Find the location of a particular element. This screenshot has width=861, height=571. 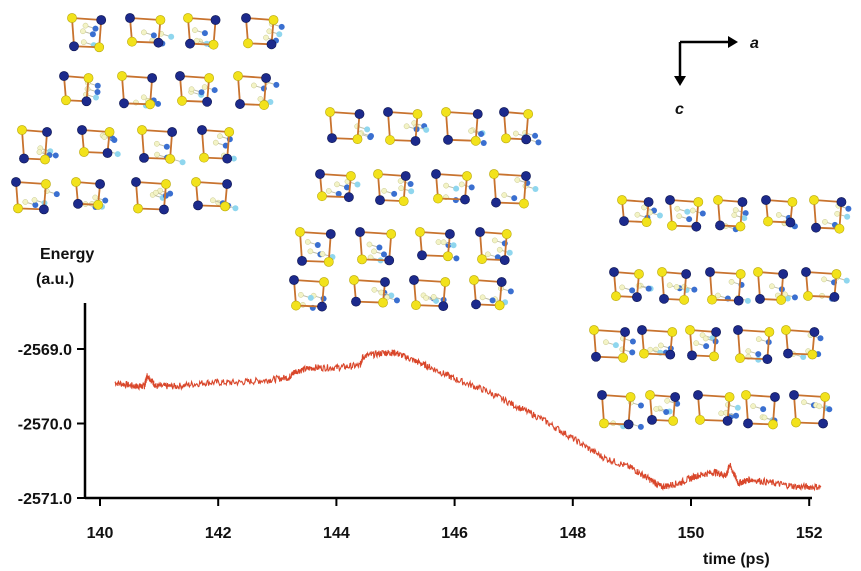

x-tick-label: 150 is located at coordinates (691, 533).